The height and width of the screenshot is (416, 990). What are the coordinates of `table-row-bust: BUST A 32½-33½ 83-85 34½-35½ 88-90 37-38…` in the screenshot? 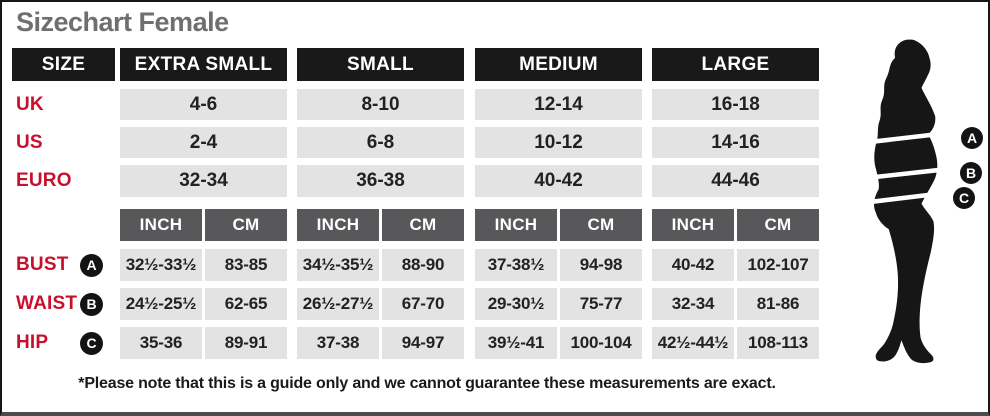 It's located at (415, 265).